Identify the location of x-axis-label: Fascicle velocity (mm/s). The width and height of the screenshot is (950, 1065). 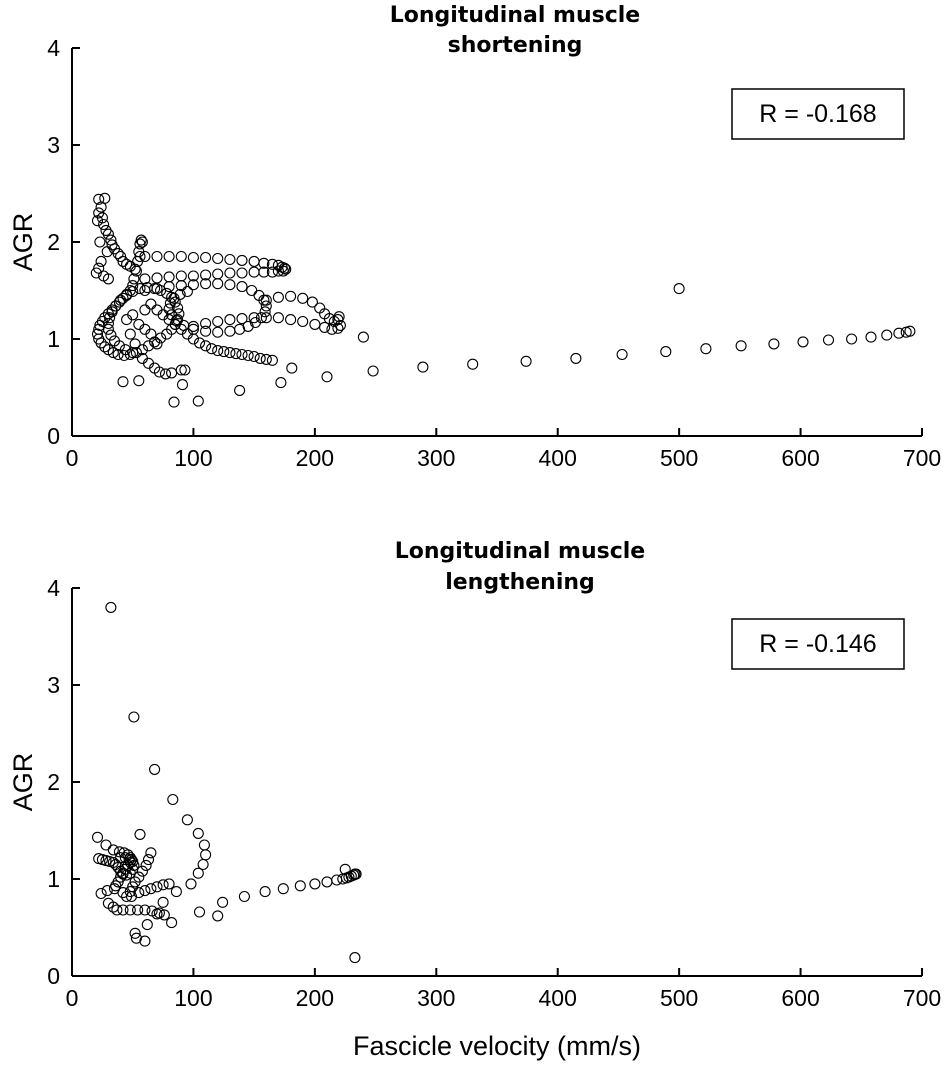
(497, 1046).